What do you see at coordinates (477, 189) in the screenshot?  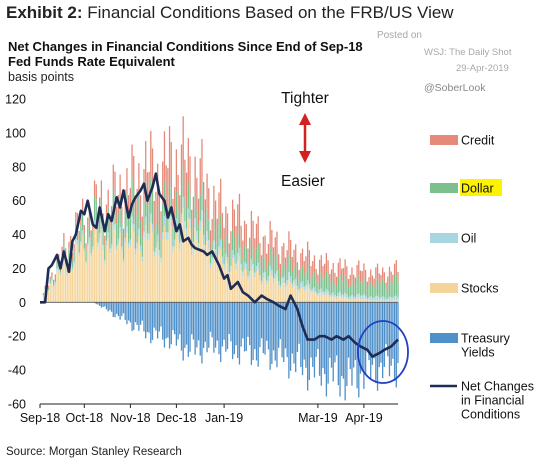 I see `legend-label-dollar: Dollar` at bounding box center [477, 189].